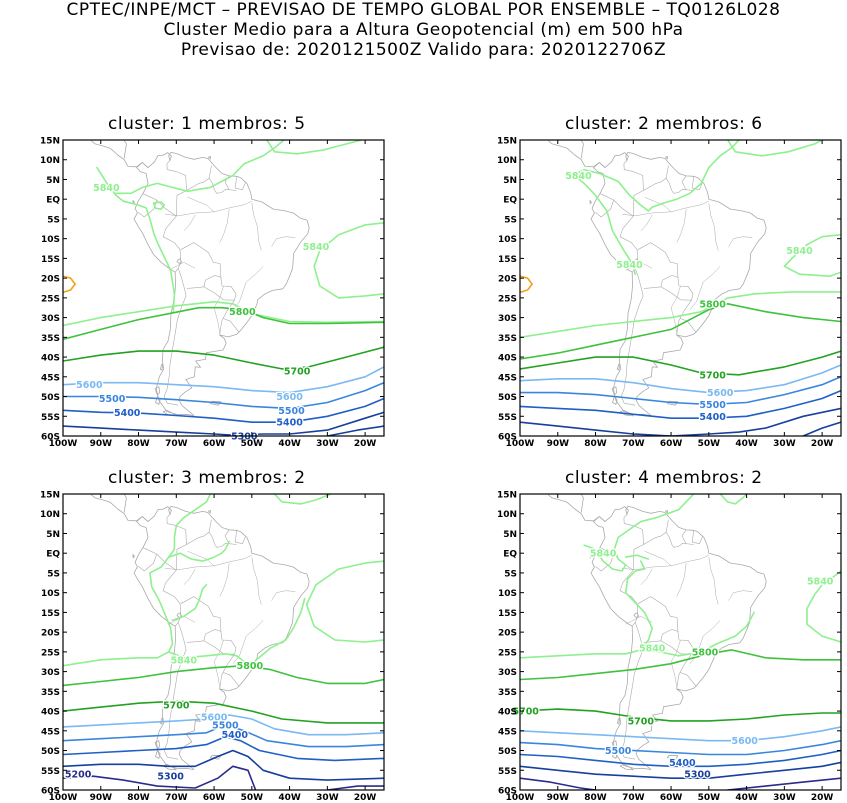 This screenshot has width=847, height=803. Describe the element at coordinates (709, 444) in the screenshot. I see `lon-tick-label: 50W` at that location.